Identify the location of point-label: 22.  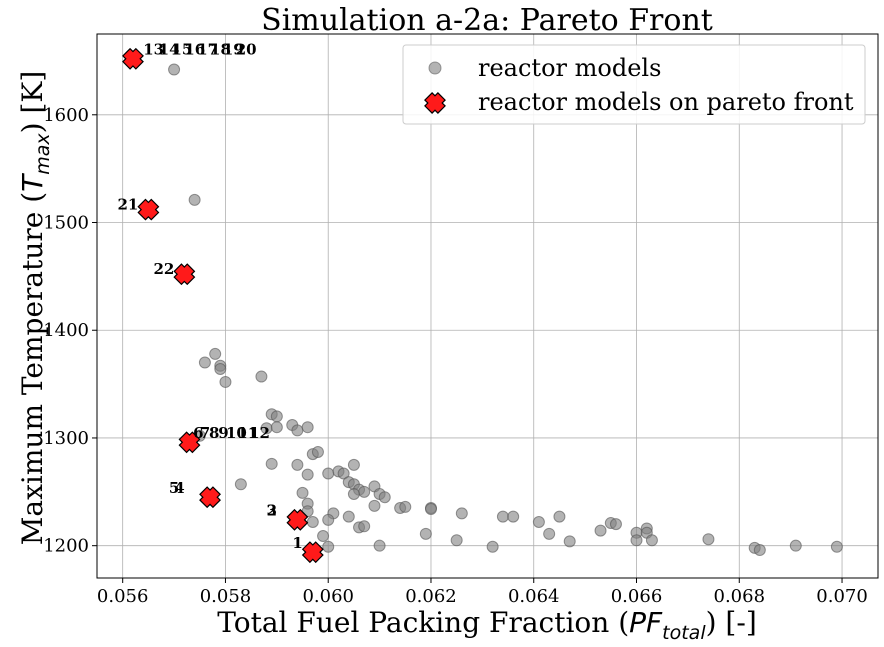
(163, 269).